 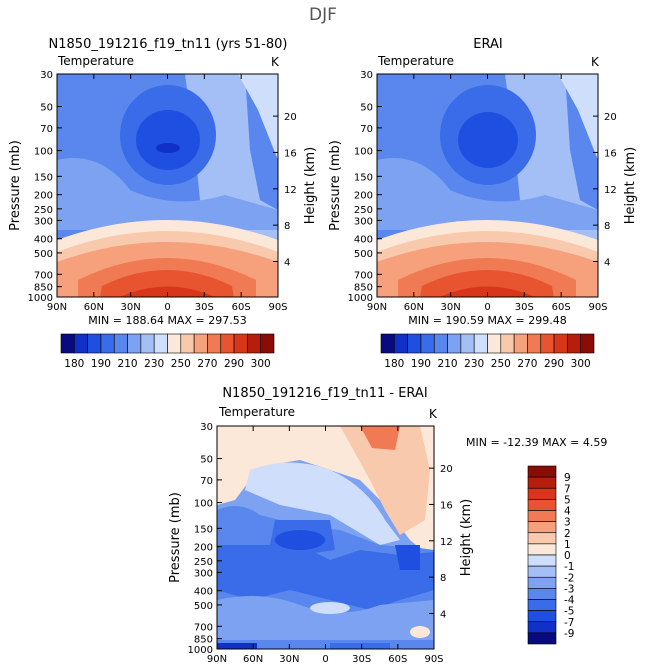 I want to click on model-colorbar-label: 190, so click(x=101, y=364).